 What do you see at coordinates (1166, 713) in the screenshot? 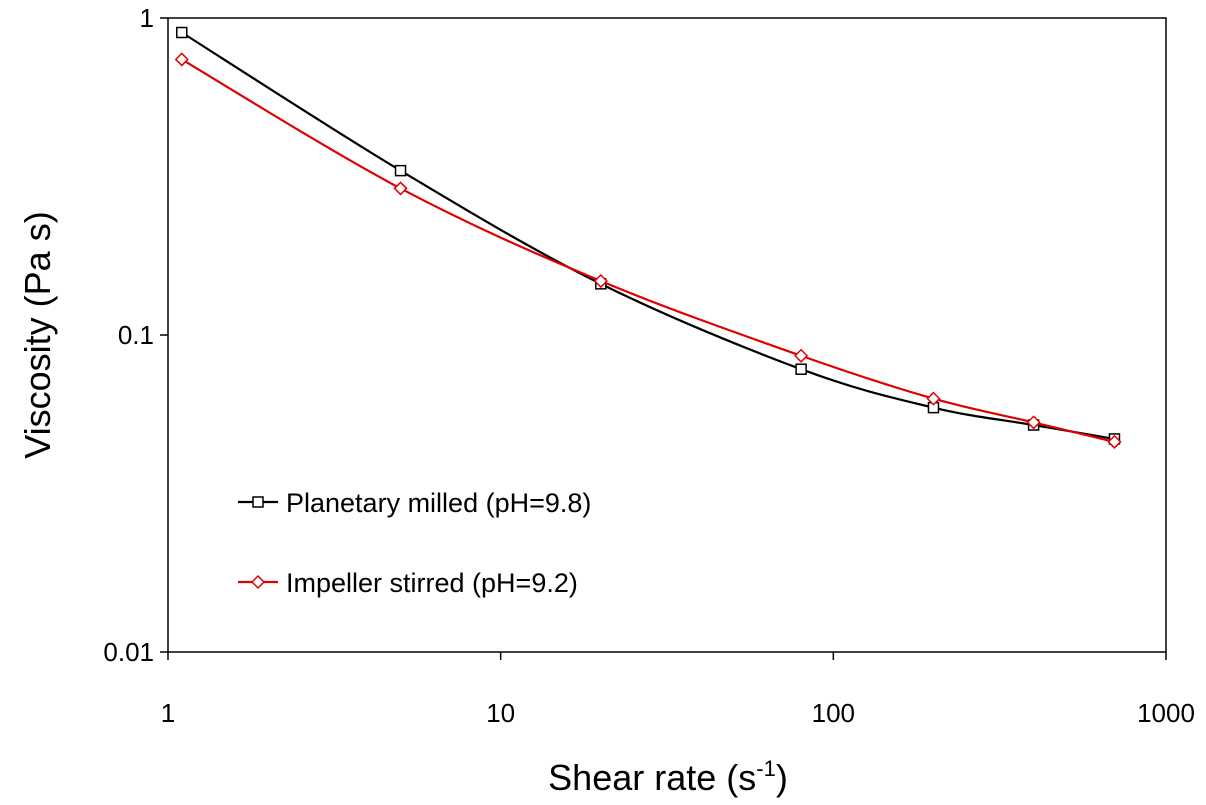
I see `x-tick-label: 1000` at bounding box center [1166, 713].